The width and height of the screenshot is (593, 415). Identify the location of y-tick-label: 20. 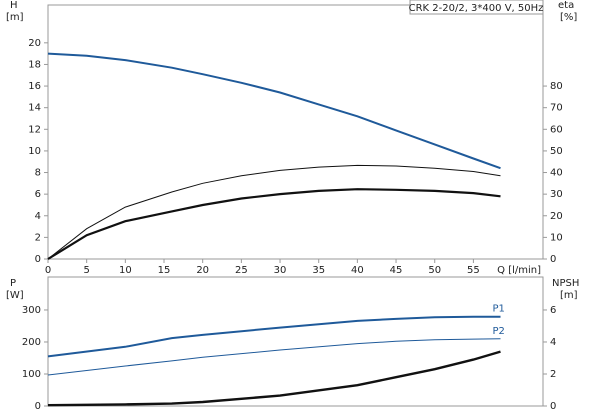
(34, 43).